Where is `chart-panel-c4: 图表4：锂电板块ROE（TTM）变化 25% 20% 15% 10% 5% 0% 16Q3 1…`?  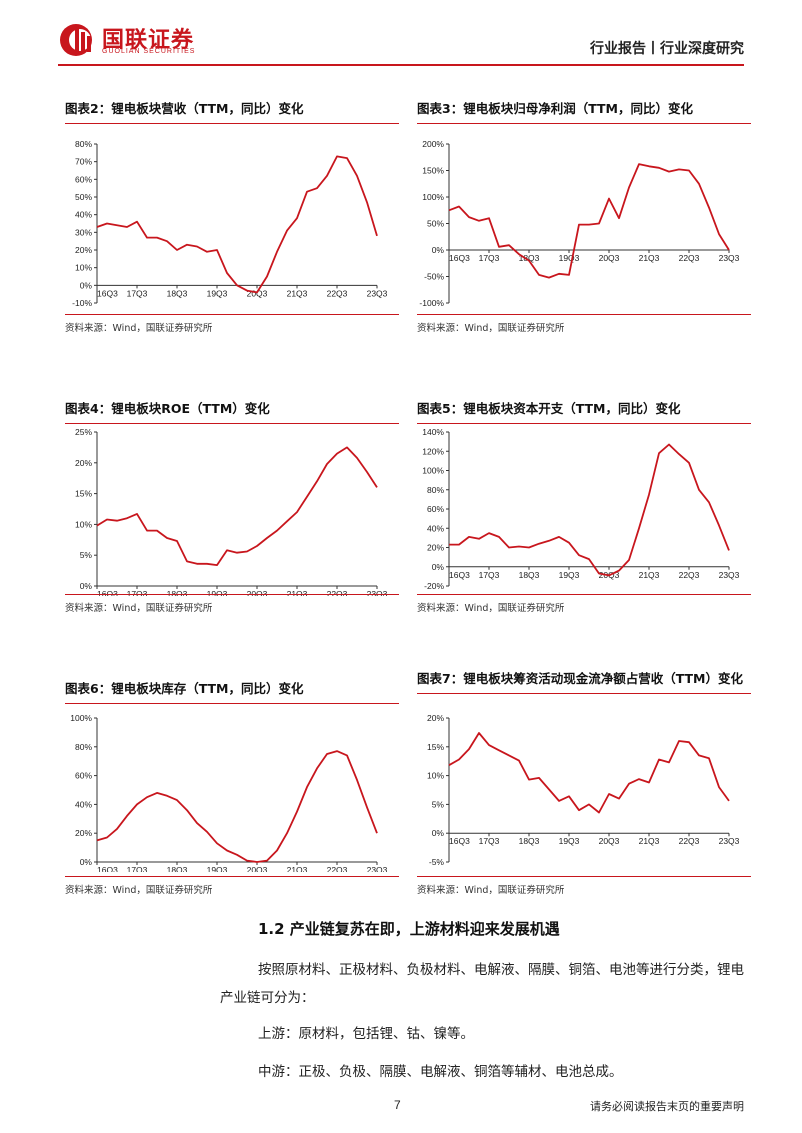
chart-panel-c4: 图表4：锂电板块ROE（TTM）变化 25% 20% 15% 10% 5% 0% 16Q3 1… is located at coordinates (232, 507).